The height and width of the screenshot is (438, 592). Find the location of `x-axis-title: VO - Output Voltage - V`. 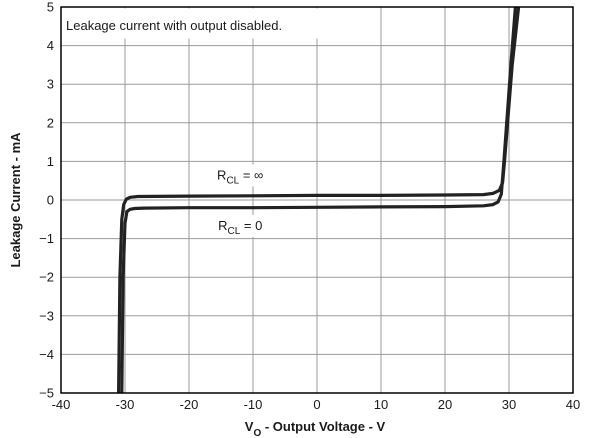

x-axis-title: VO - Output Voltage - V is located at coordinates (315, 428).